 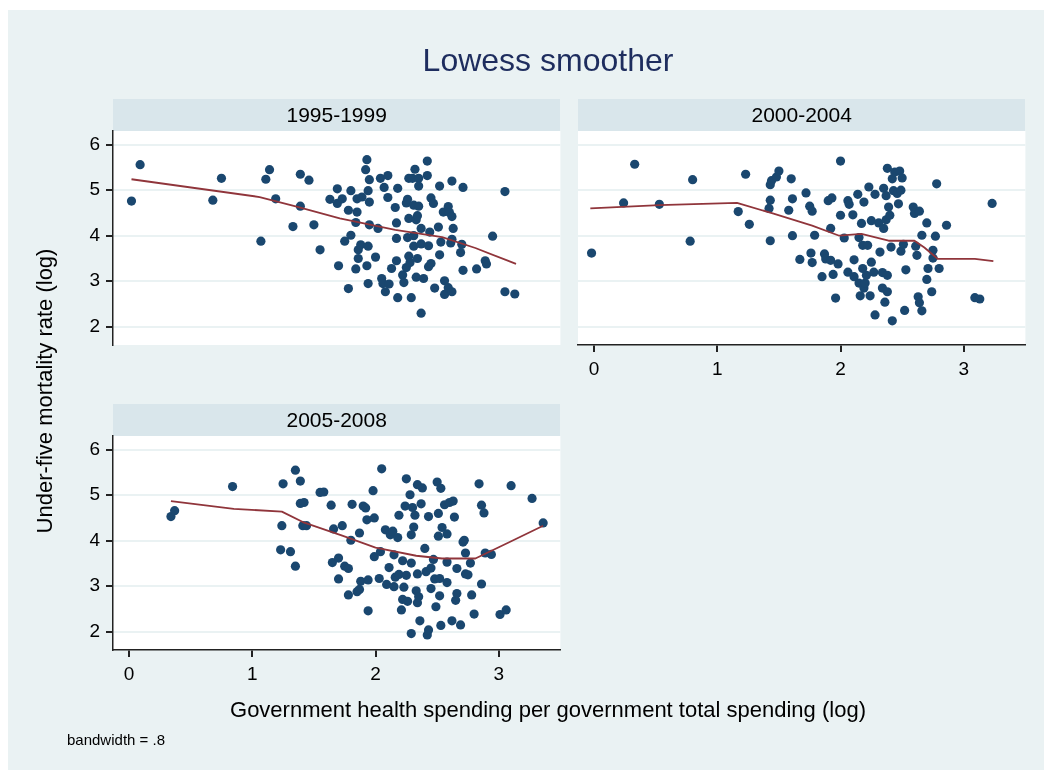 I want to click on x-axis-title: Government health spending per government total spending (log), so click(x=548, y=710).